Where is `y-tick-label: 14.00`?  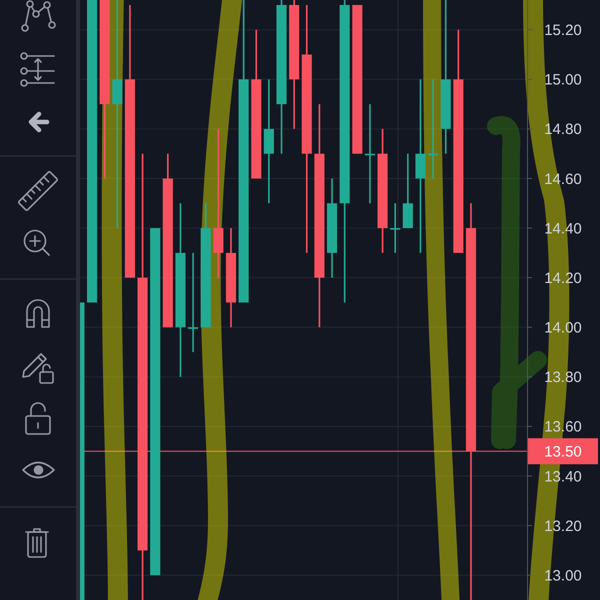
y-tick-label: 14.00 is located at coordinates (563, 328).